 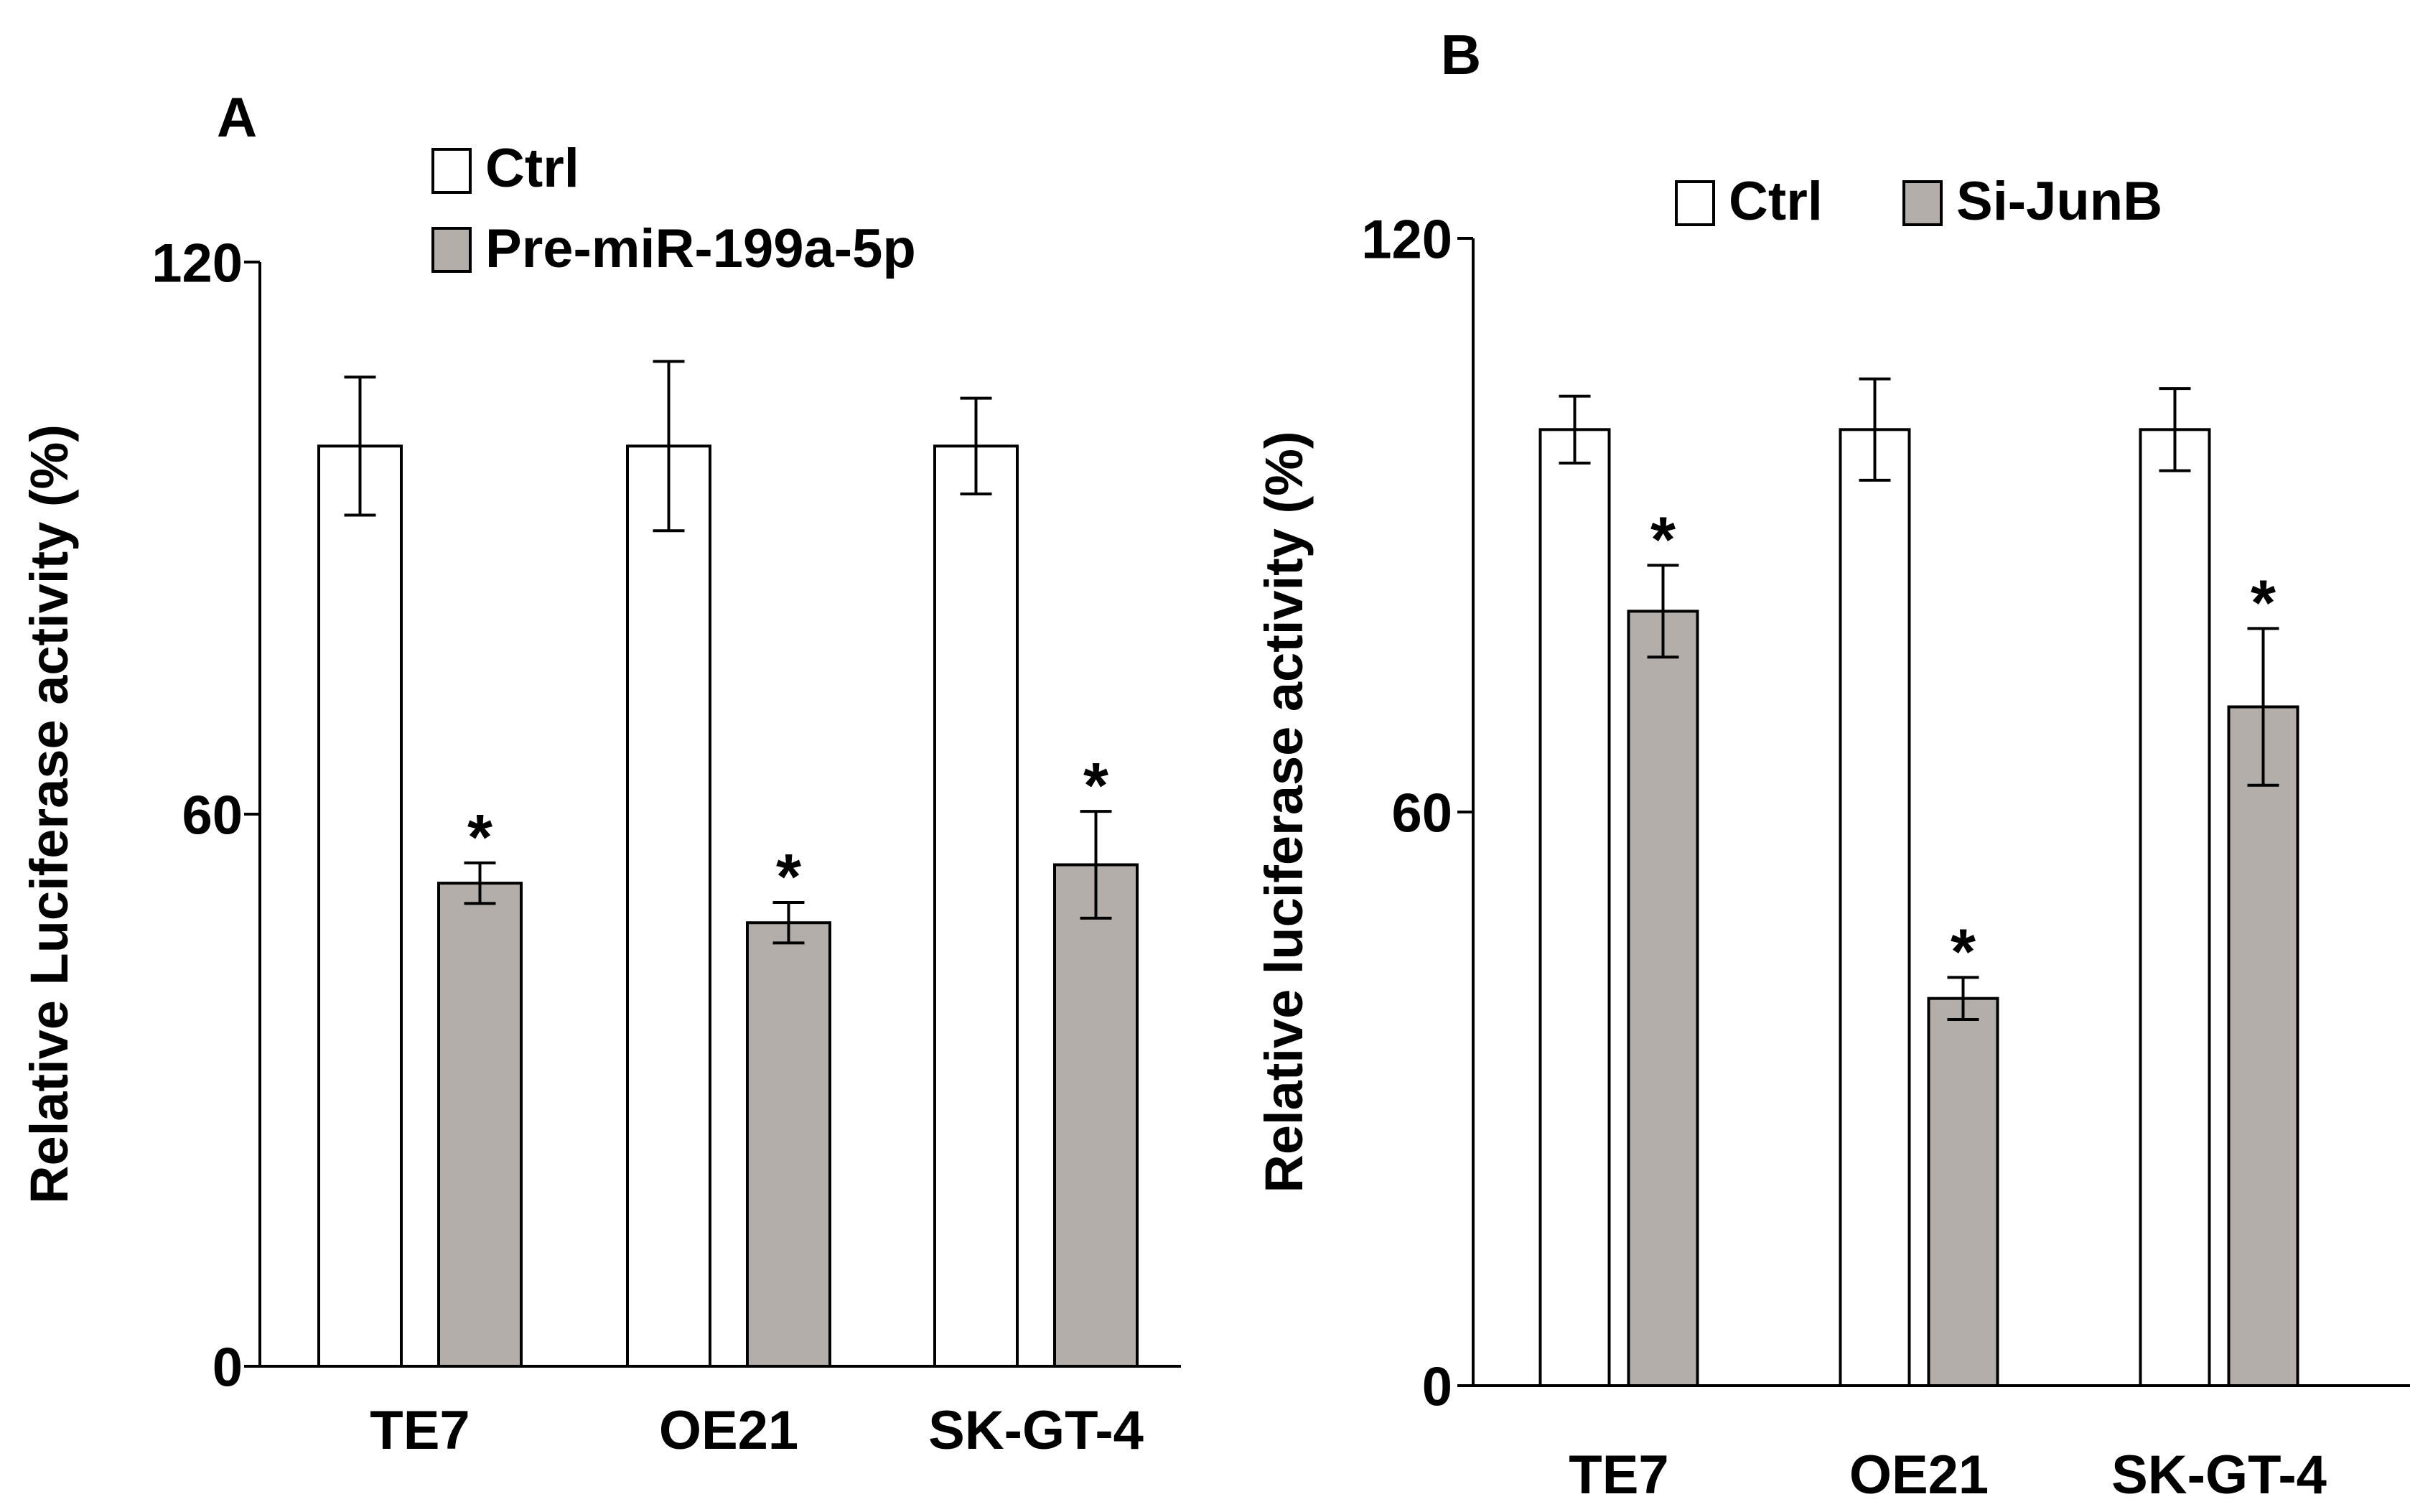 I want to click on y-axis-title: Relative luciferase activity (%), so click(x=1284, y=812).